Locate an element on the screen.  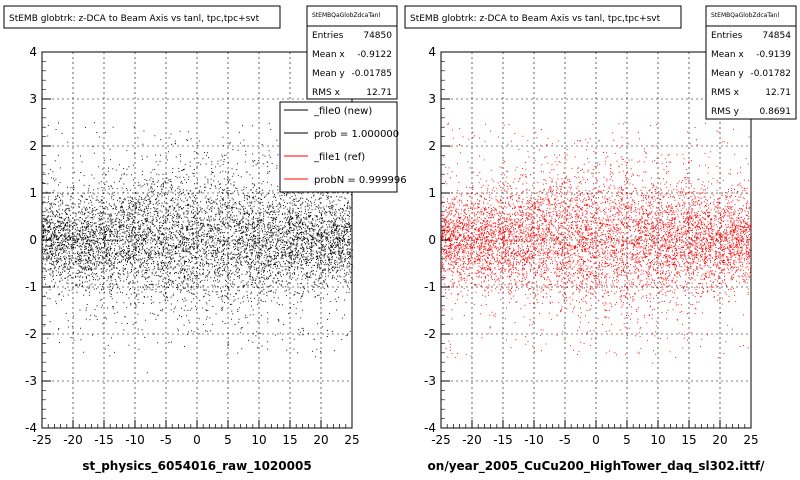
left-stats-box is located at coordinates (352, 52).